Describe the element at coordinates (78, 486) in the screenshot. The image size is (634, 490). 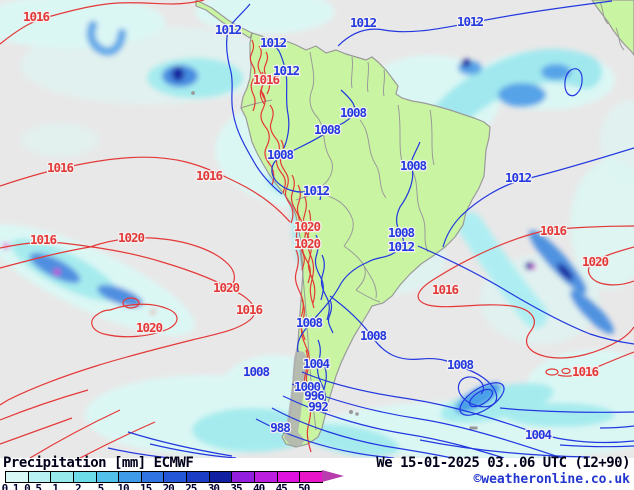
I see `colorbar-tick-label: 2` at that location.